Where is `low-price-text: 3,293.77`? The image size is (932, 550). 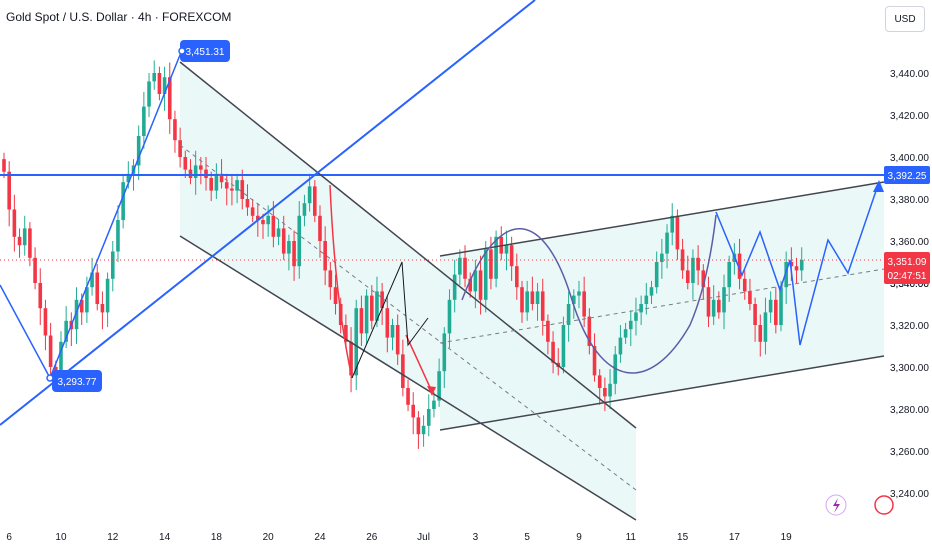
low-price-text: 3,293.77 is located at coordinates (77, 382).